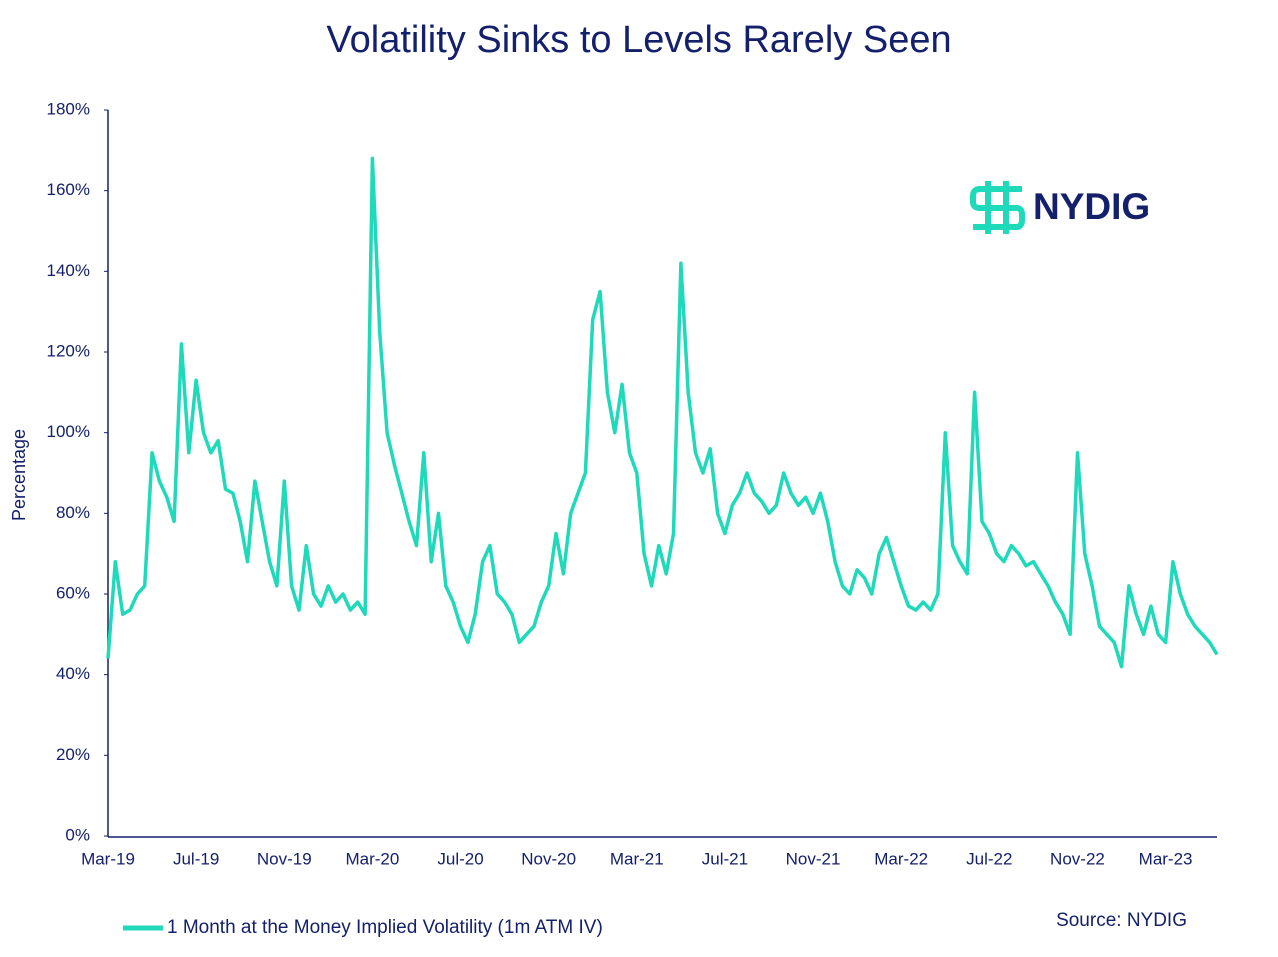  I want to click on x-tick-label: Mar-19, so click(108, 858).